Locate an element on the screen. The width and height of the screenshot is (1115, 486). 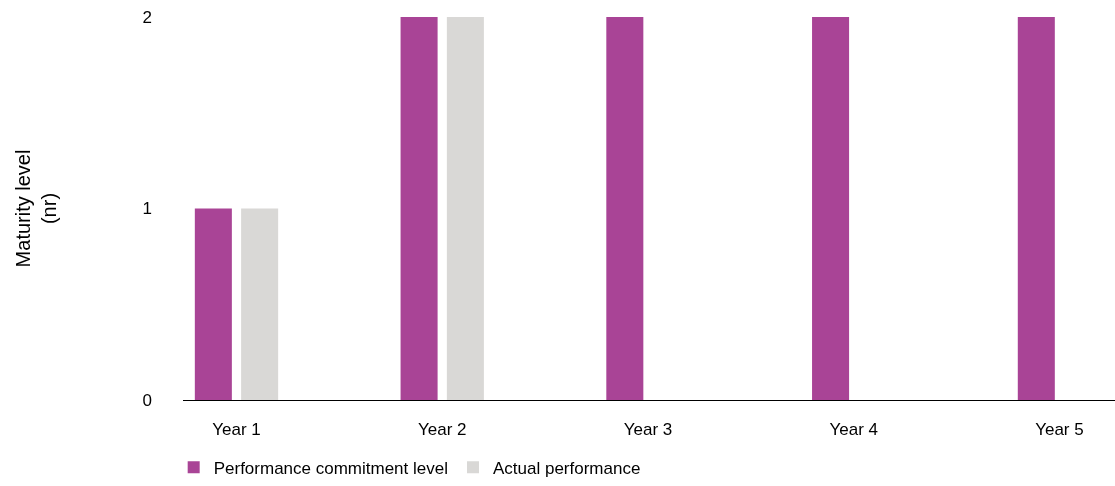
y-tick-label: 1 is located at coordinates (147, 209).